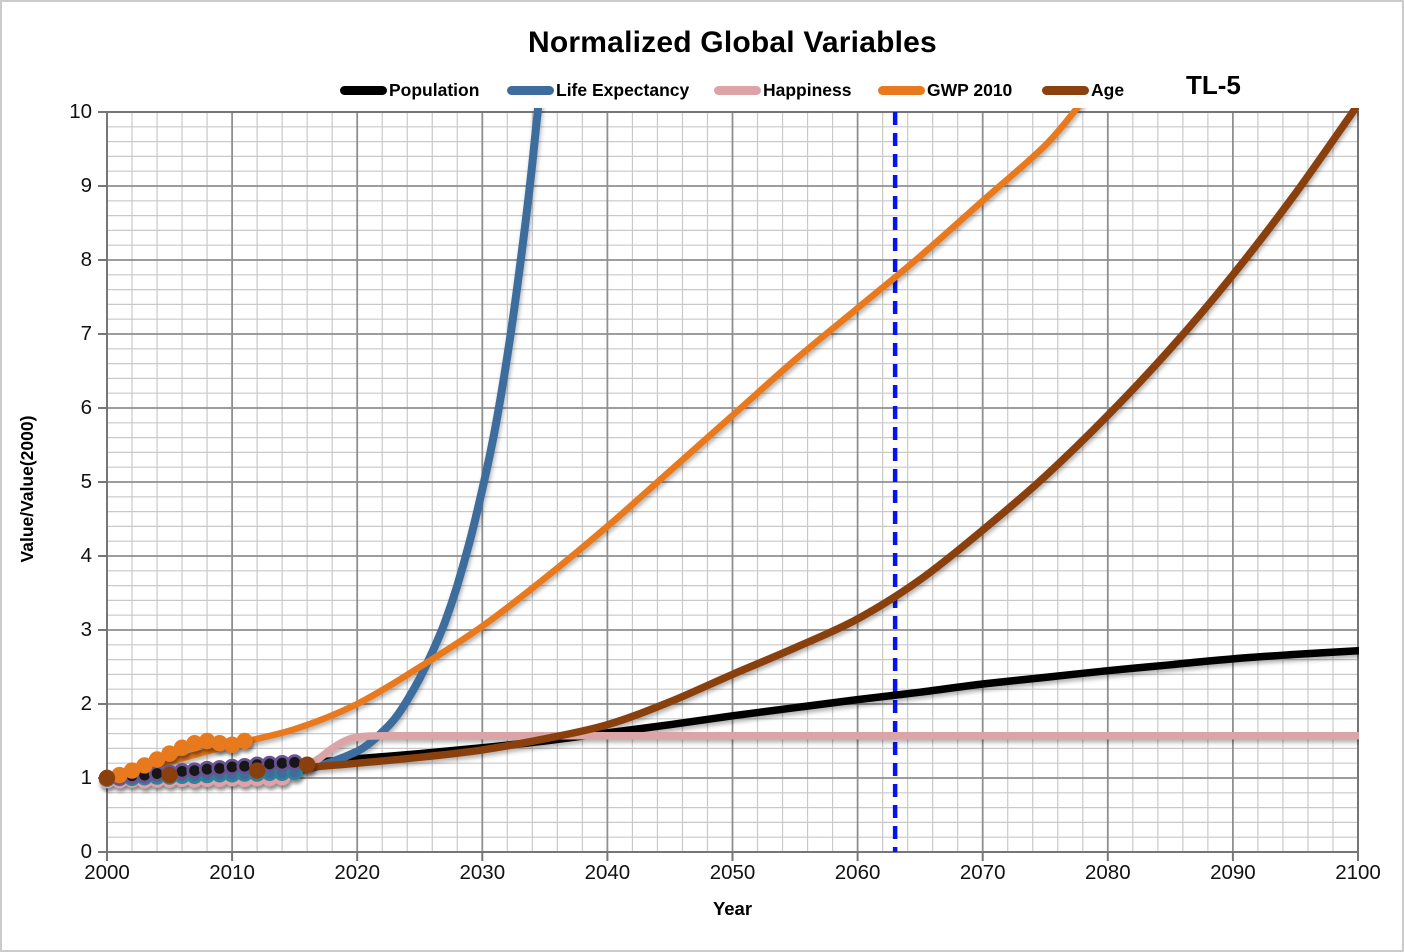  Describe the element at coordinates (86, 777) in the screenshot. I see `y-tick-label: 1` at that location.